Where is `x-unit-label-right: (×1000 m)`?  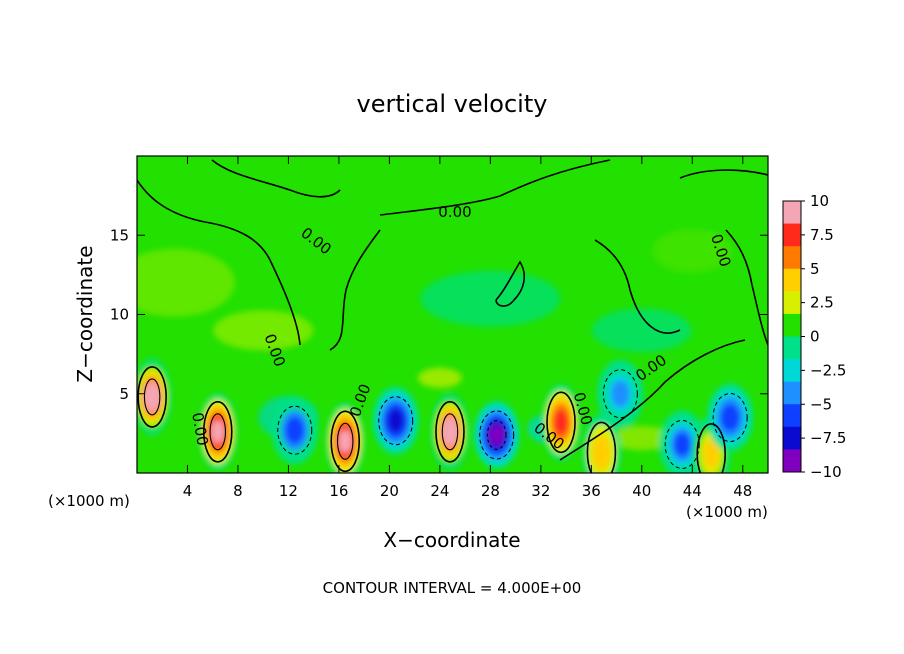 x-unit-label-right: (×1000 m) is located at coordinates (727, 512).